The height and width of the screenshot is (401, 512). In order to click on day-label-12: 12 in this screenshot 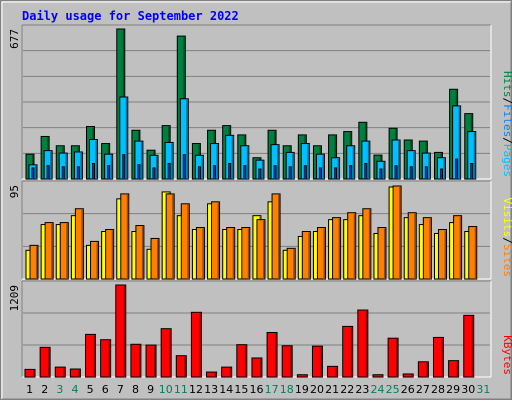, I will do `click(196, 389)`.